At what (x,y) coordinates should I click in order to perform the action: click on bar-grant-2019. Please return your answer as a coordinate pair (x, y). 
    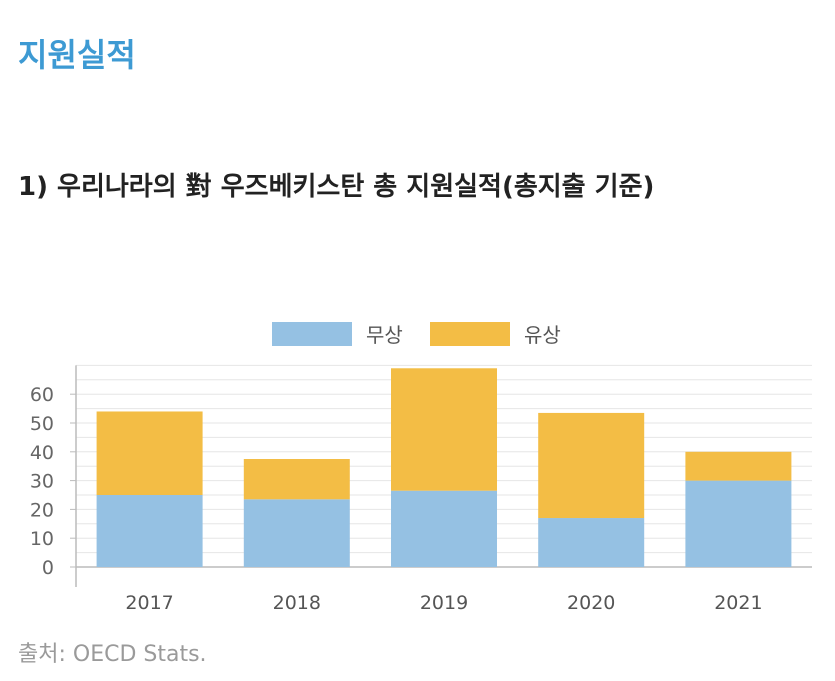
    Looking at the image, I should click on (444, 528).